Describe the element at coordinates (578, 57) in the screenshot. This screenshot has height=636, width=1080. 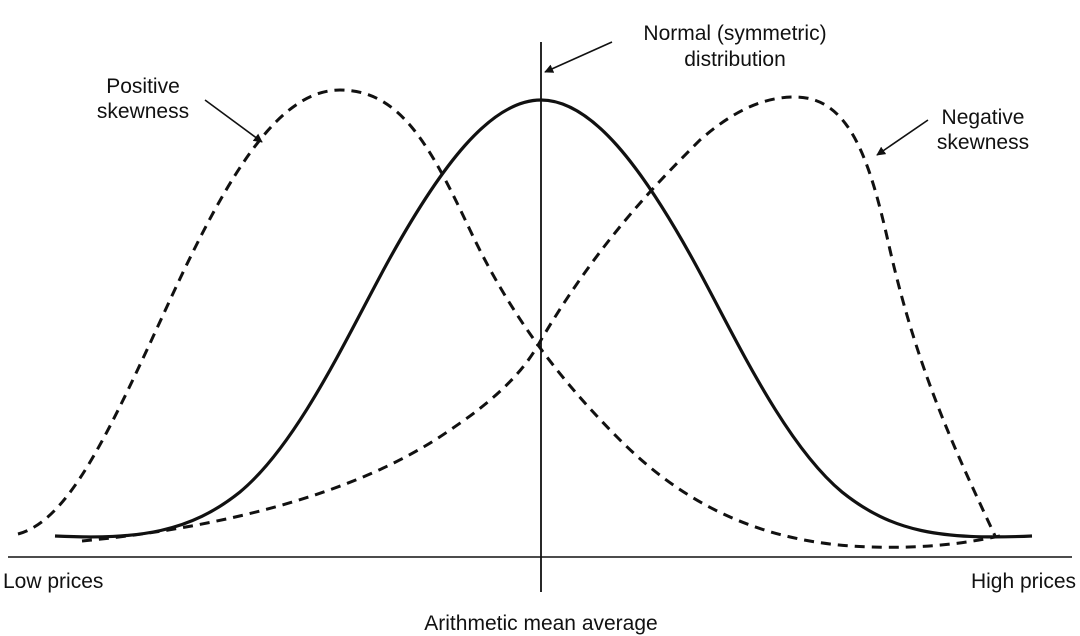
I see `normal-annotation-arrow` at that location.